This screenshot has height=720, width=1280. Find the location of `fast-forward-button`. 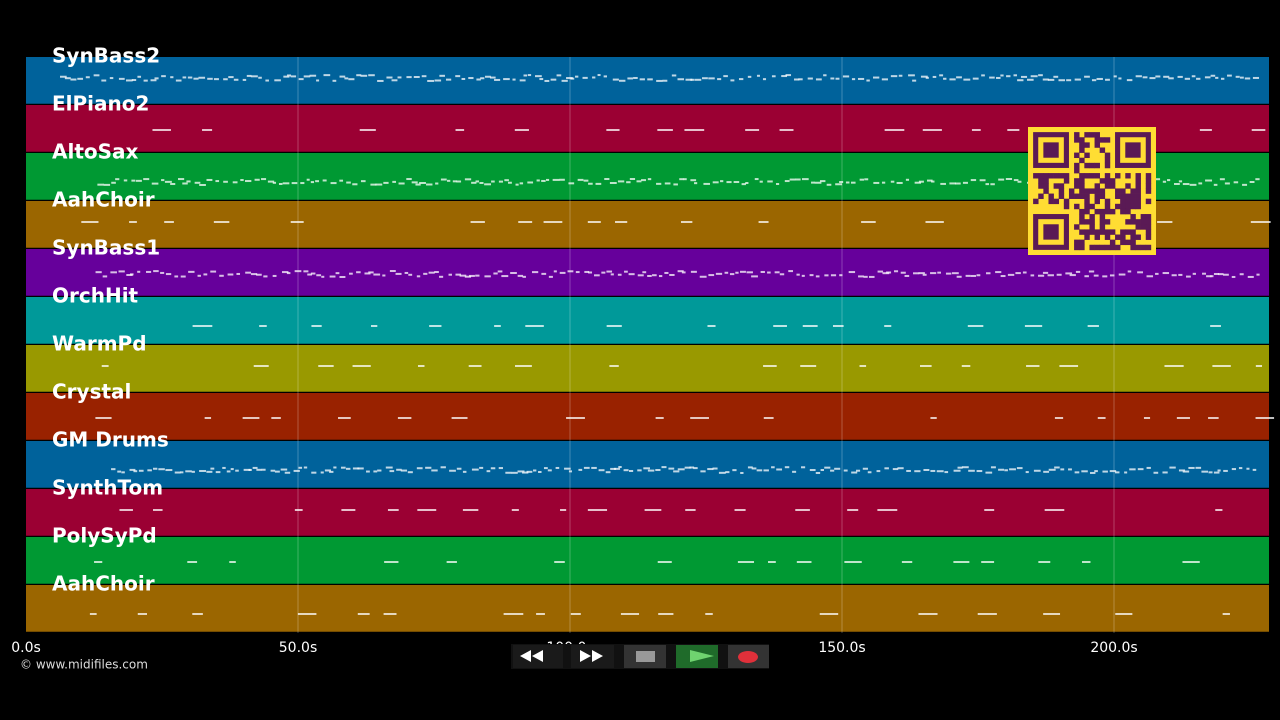

fast-forward-button is located at coordinates (592, 656).